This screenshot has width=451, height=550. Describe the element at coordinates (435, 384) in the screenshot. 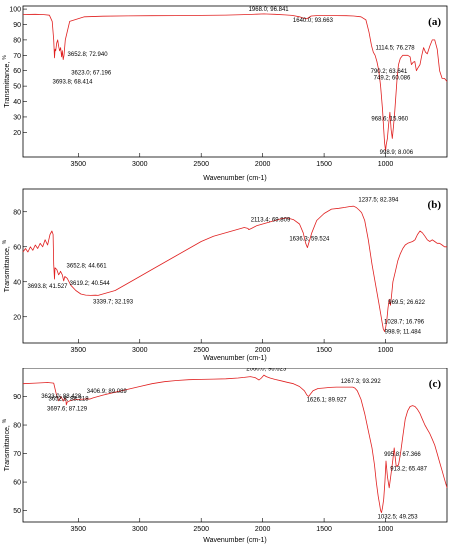

I see `panel-label: (c)` at that location.